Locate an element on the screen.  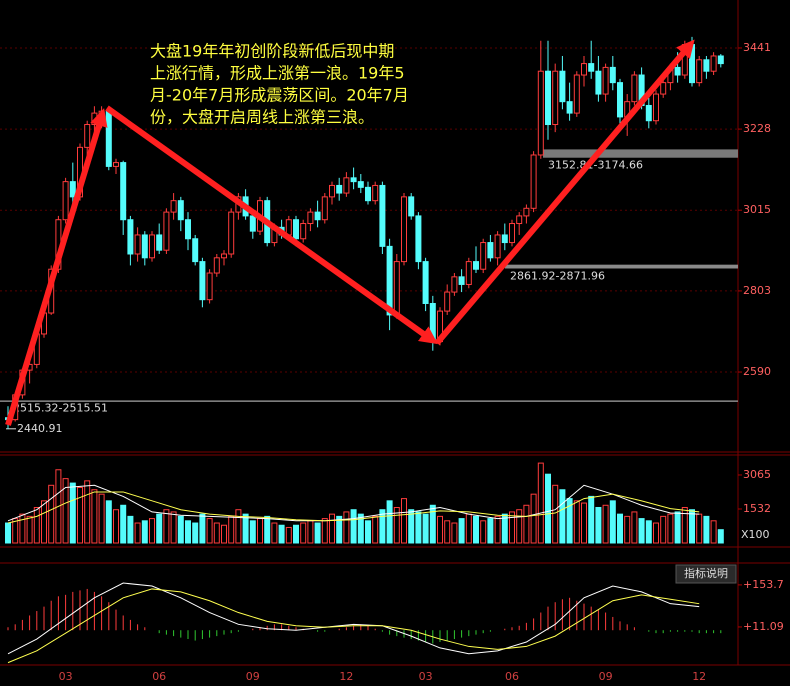
annotation-line: 份，大盘开启周线上涨第三浪。 is located at coordinates (262, 117).